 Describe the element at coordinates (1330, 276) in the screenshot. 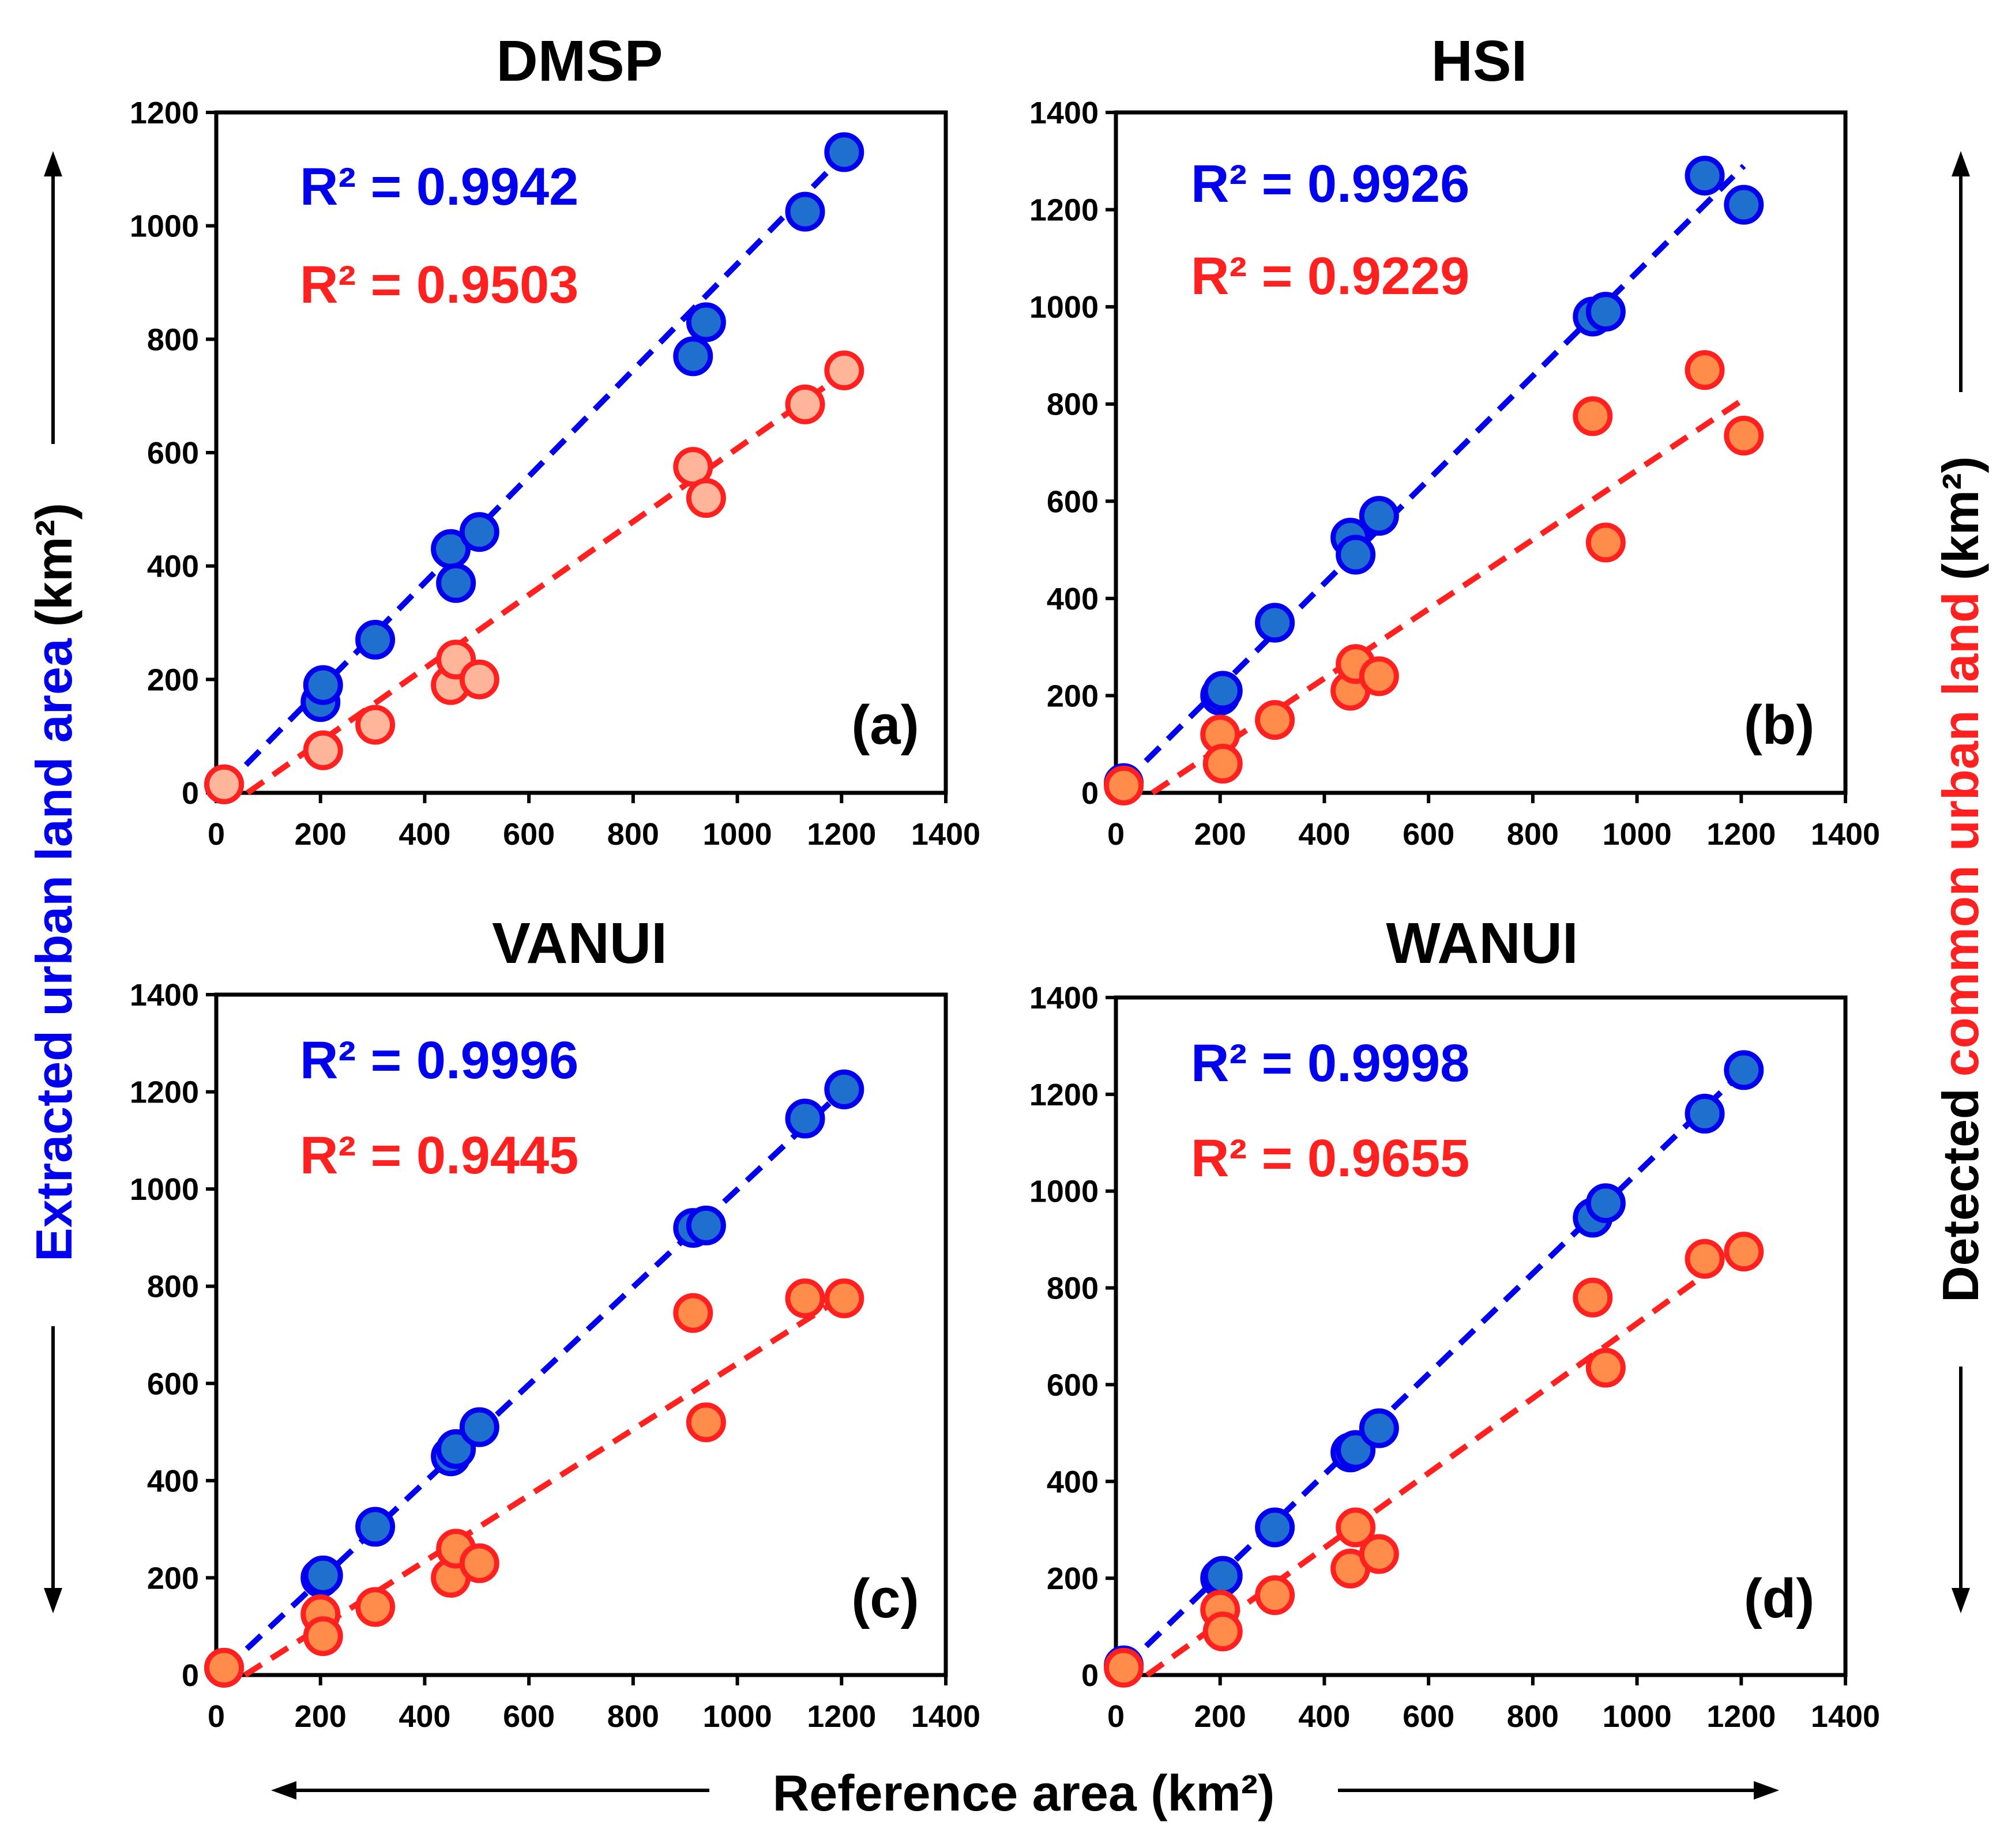

I see `r2-common-label: R² = 0.9229` at that location.